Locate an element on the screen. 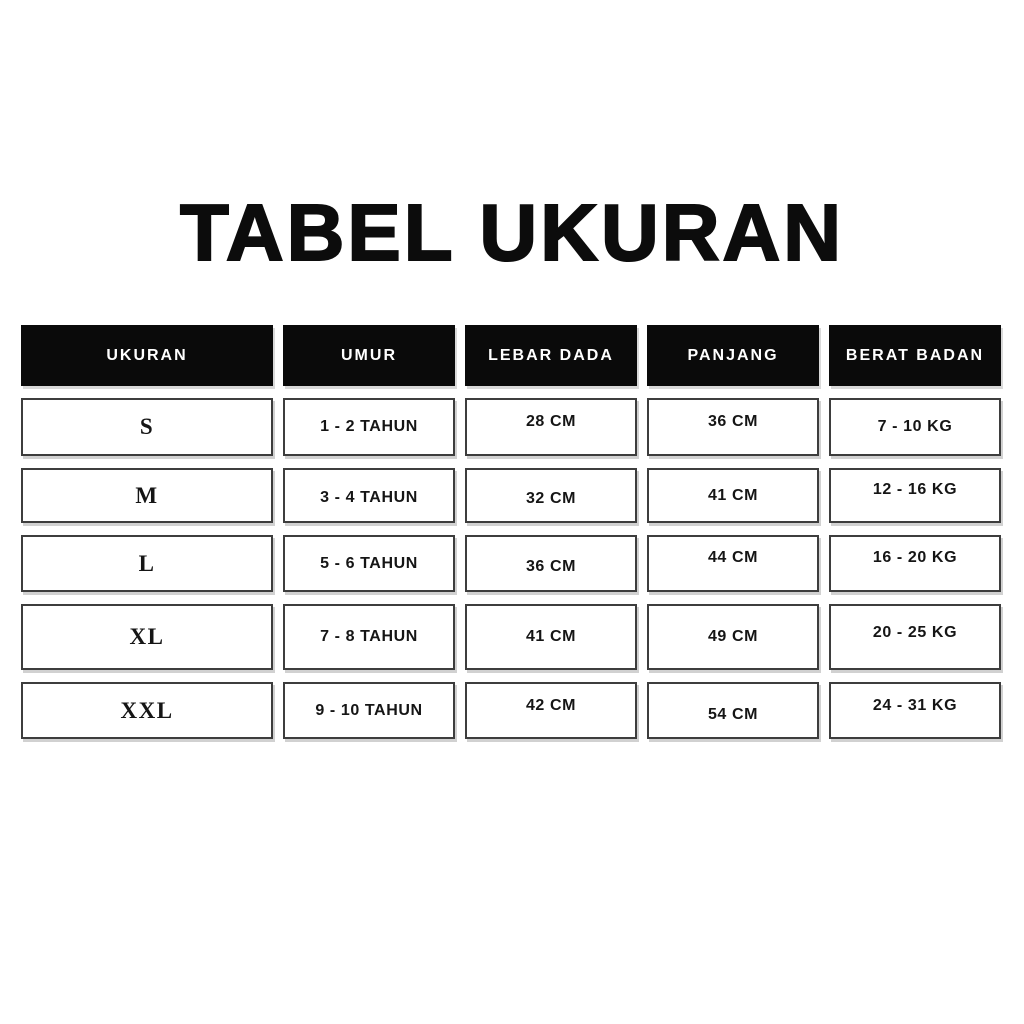  cell-row2-berat-badan: 12 - 16 KG is located at coordinates (915, 495).